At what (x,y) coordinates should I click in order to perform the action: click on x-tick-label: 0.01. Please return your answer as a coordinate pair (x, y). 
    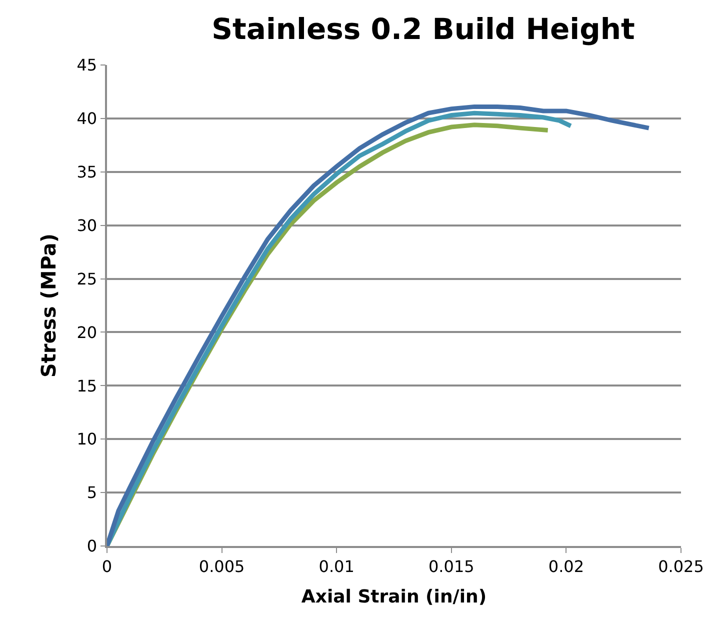
    Looking at the image, I should click on (336, 566).